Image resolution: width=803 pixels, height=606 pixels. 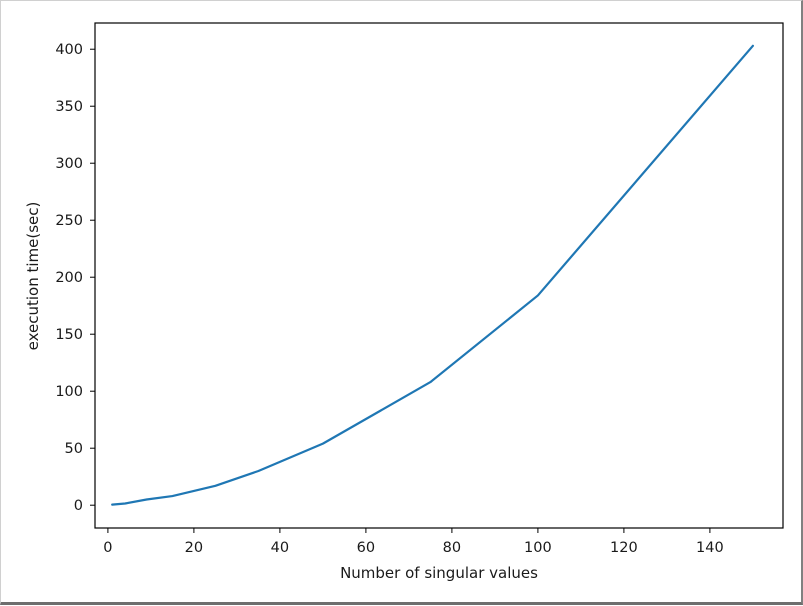 What do you see at coordinates (710, 548) in the screenshot?
I see `x-tick-label: 140` at bounding box center [710, 548].